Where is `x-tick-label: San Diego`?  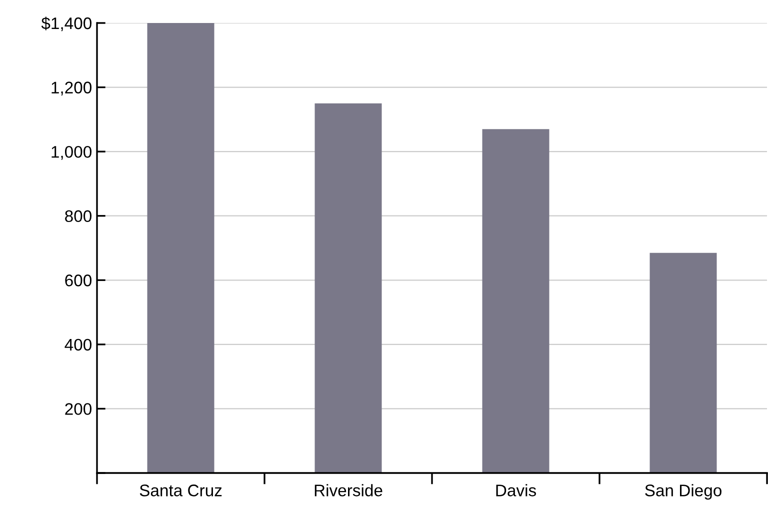
x-tick-label: San Diego is located at coordinates (683, 492).